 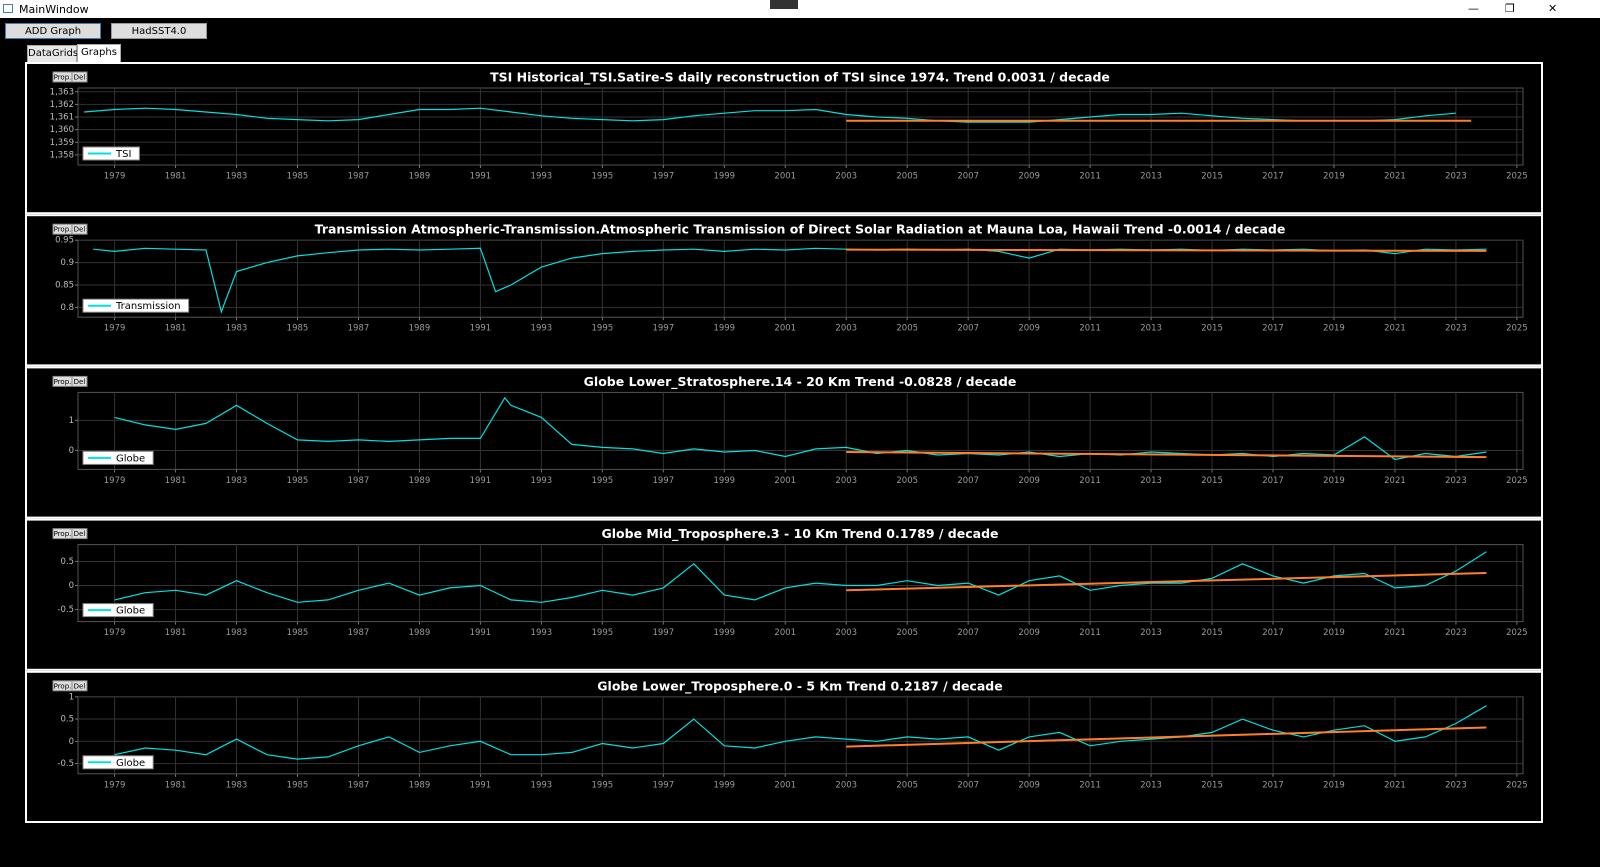 I want to click on x-tick-label: 2009, so click(x=1029, y=633).